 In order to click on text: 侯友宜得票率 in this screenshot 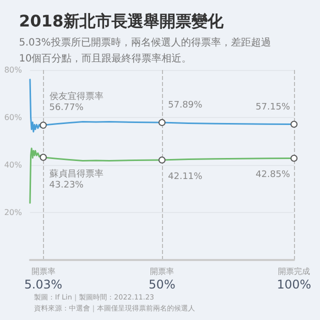, I will do `click(76, 96)`.